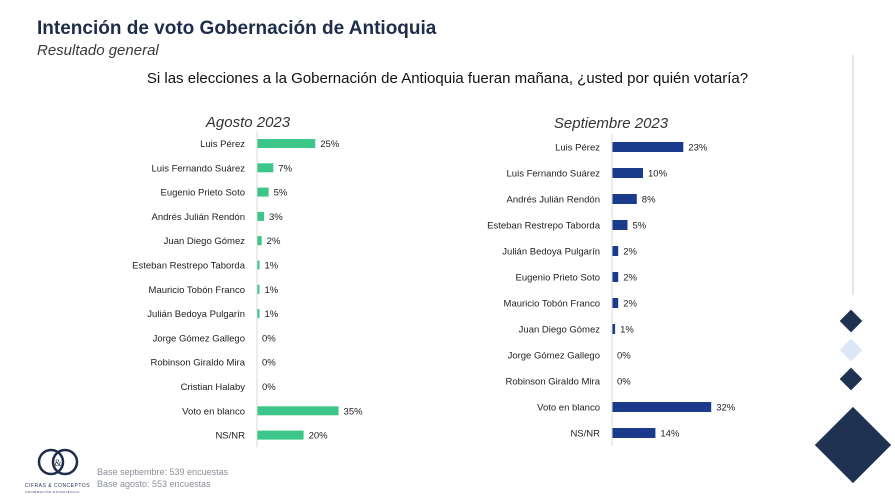 The width and height of the screenshot is (895, 503). I want to click on base-september-note: Base septiembre: 539 encuestas, so click(163, 472).